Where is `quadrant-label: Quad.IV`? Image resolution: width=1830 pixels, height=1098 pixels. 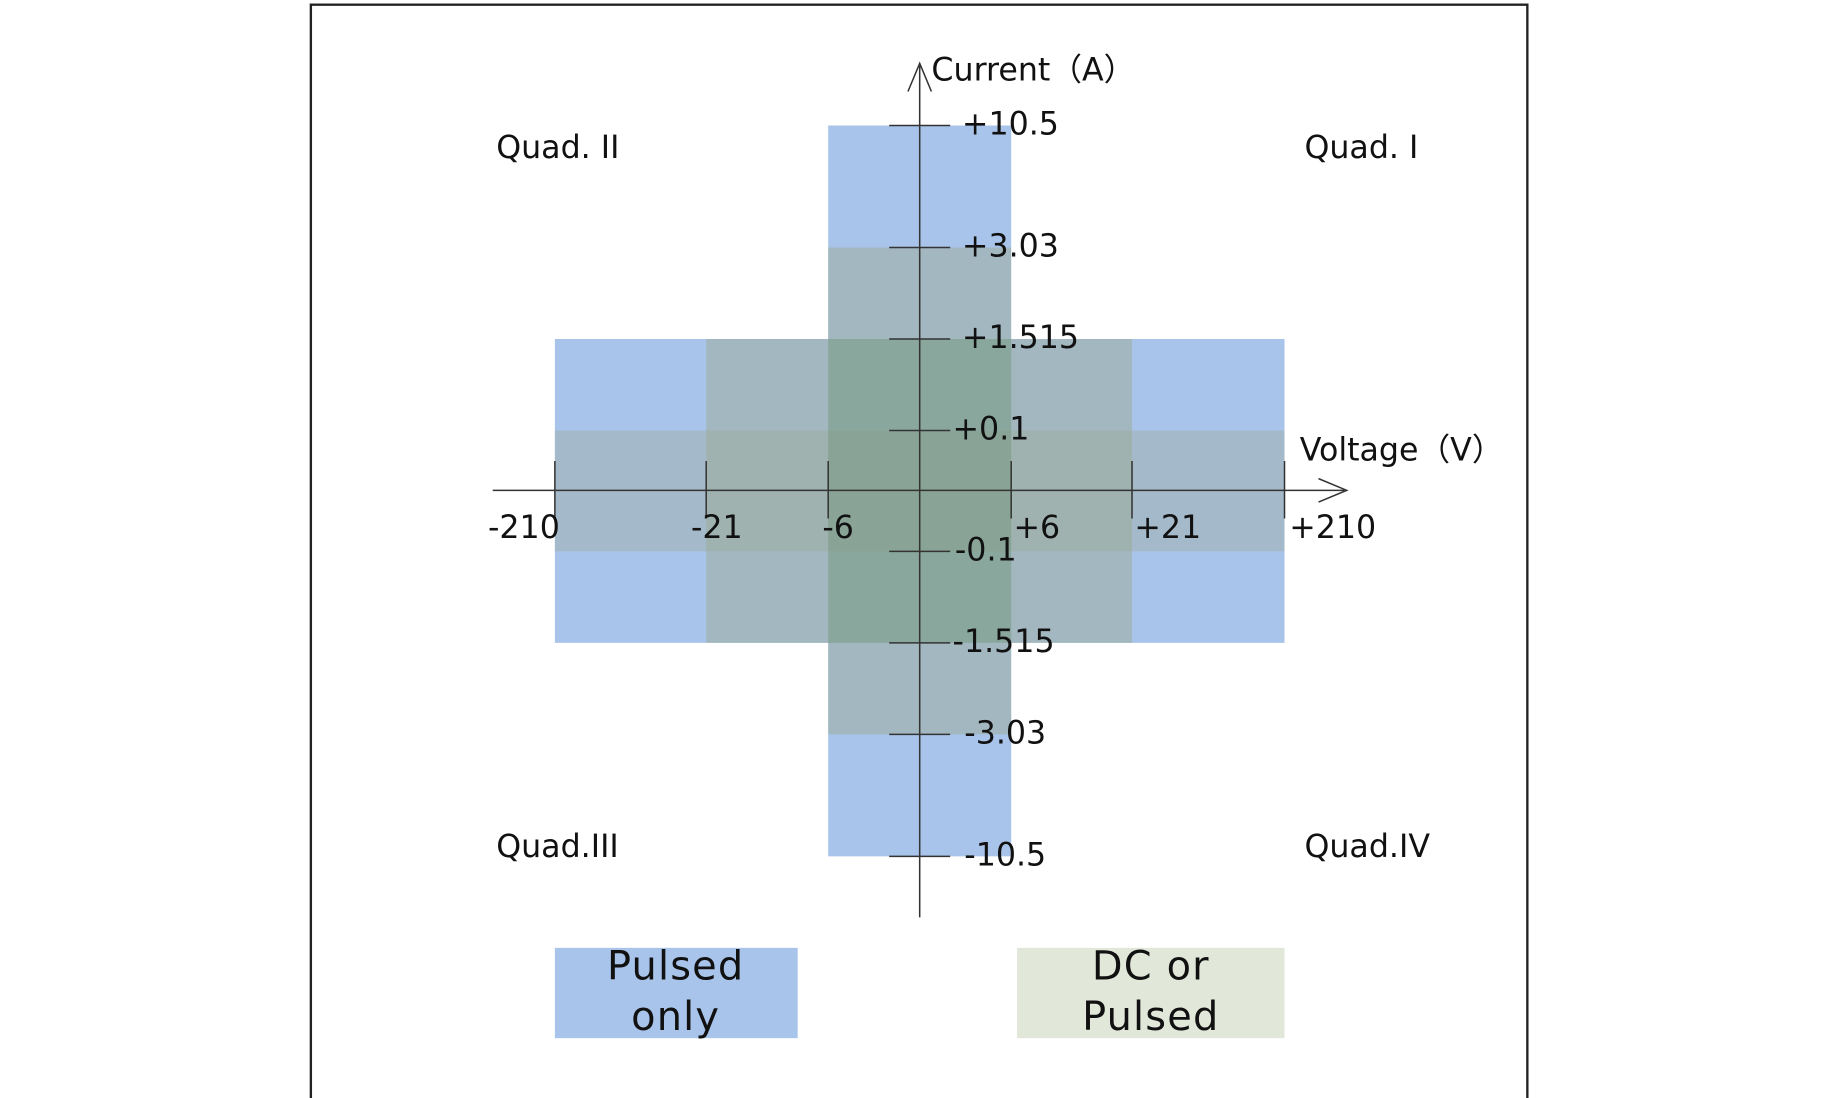 quadrant-label: Quad.IV is located at coordinates (1367, 847).